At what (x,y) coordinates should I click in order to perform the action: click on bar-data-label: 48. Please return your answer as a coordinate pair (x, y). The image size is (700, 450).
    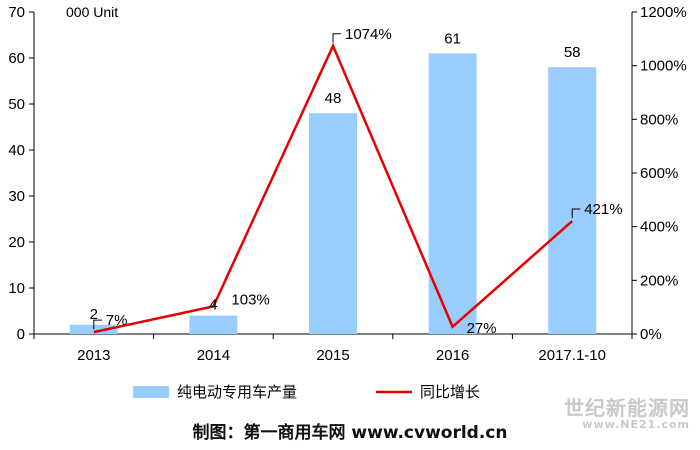
    Looking at the image, I should click on (333, 98).